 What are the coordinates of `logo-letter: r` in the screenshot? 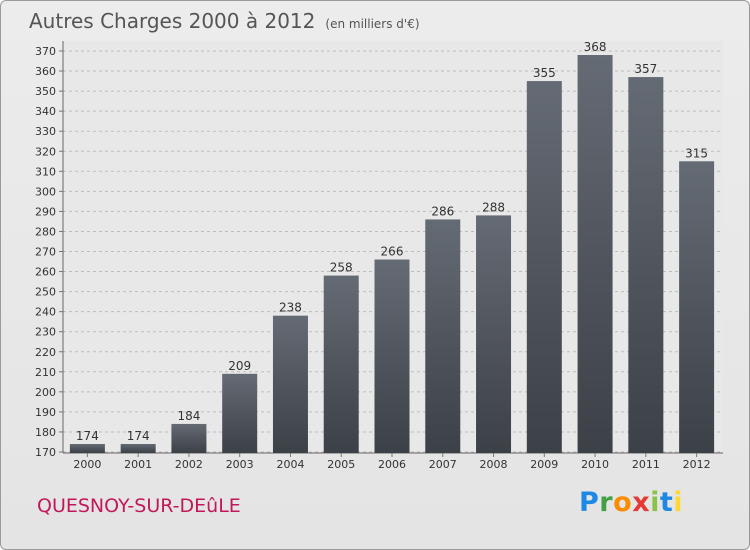 It's located at (606, 502).